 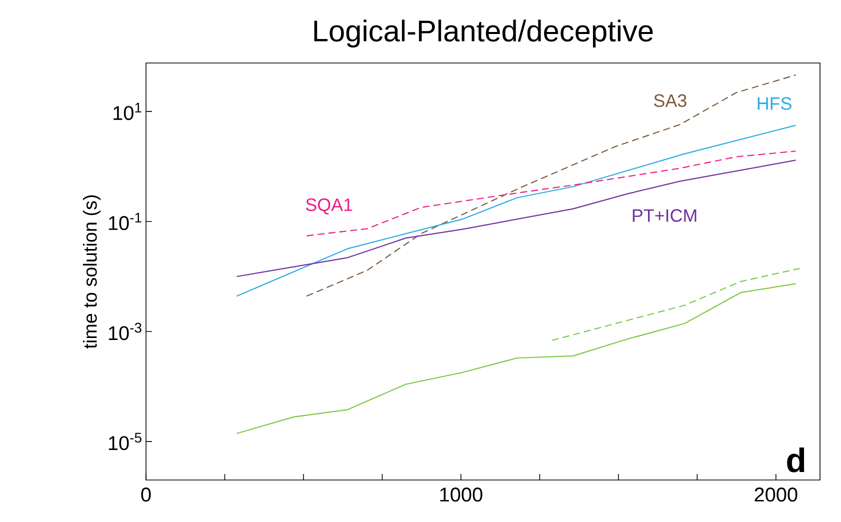 What do you see at coordinates (125, 441) in the screenshot?
I see `y-tick-label: 10$^{-5}$` at bounding box center [125, 441].